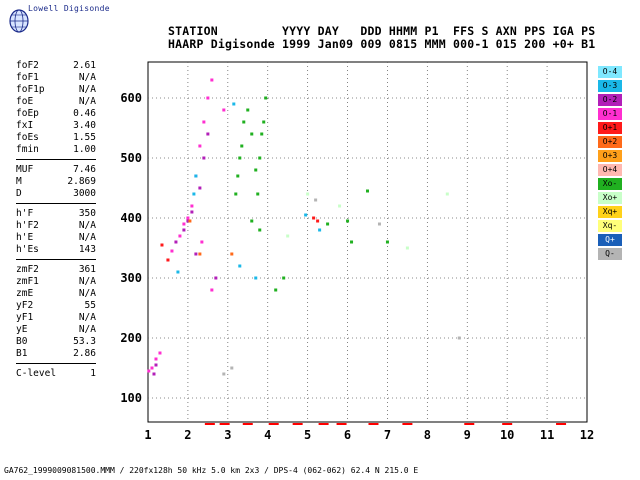 Image resolution: width=640 pixels, height=480 pixels. I want to click on param-row-hf2: h'F2 N/A, so click(56, 226).